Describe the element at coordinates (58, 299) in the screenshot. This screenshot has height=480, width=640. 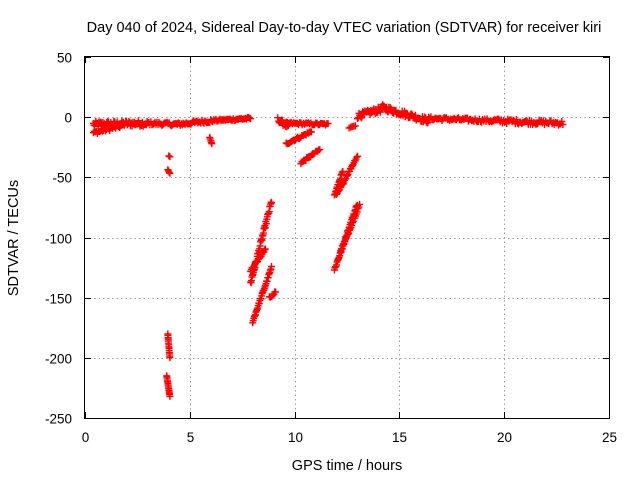
I see `y-tick-label: -150` at that location.